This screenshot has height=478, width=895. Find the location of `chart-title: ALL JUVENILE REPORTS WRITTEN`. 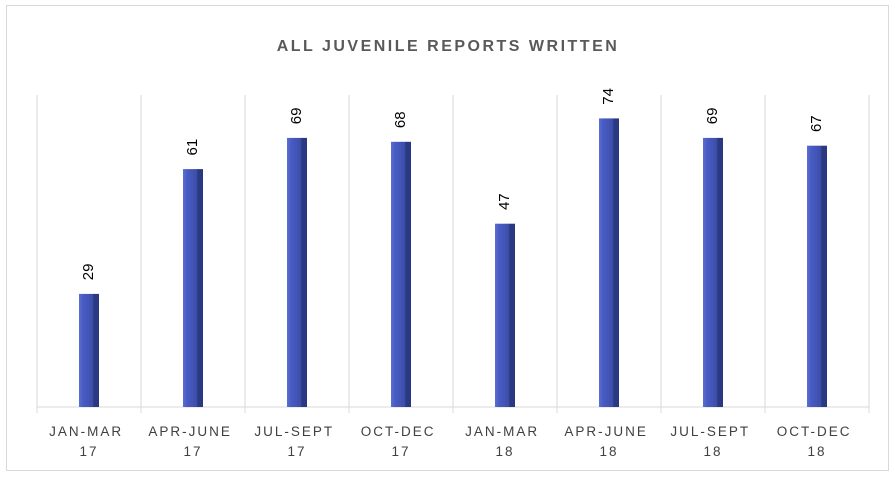

chart-title: ALL JUVENILE REPORTS WRITTEN is located at coordinates (448, 46).